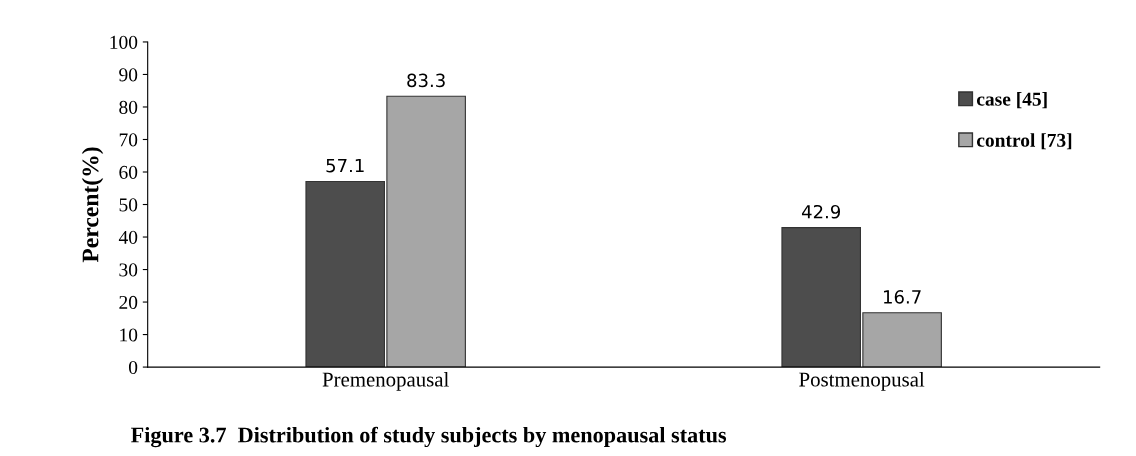 This screenshot has height=456, width=1136. I want to click on y-tick-label: 70, so click(128, 140).